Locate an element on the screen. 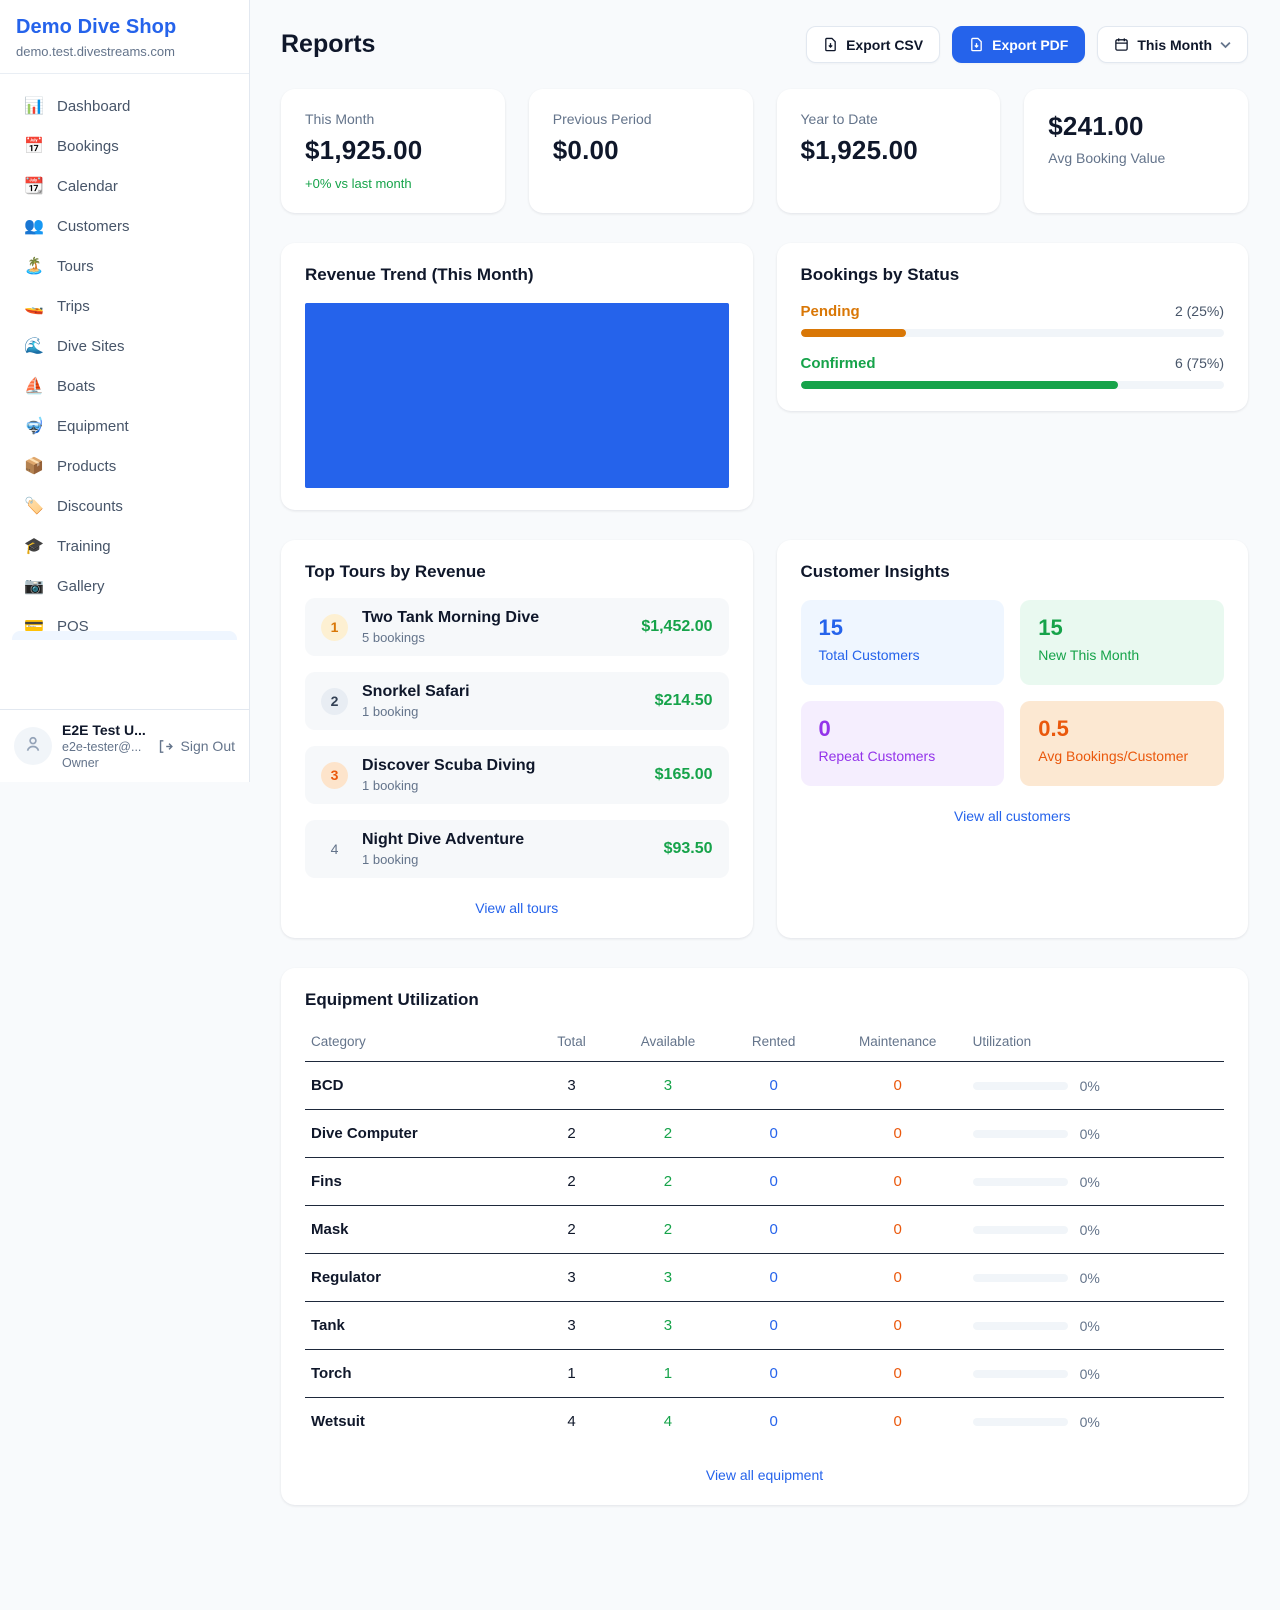 This screenshot has height=1610, width=1280. revenue-trend-chart is located at coordinates (517, 395).